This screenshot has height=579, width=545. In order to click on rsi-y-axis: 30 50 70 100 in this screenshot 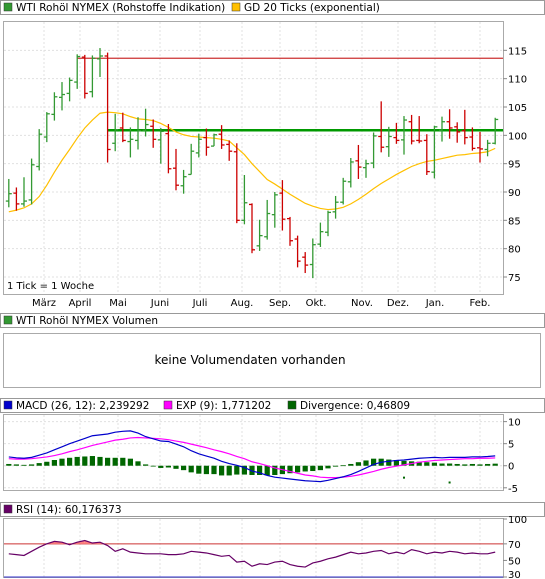, I will do `click(515, 547)`.